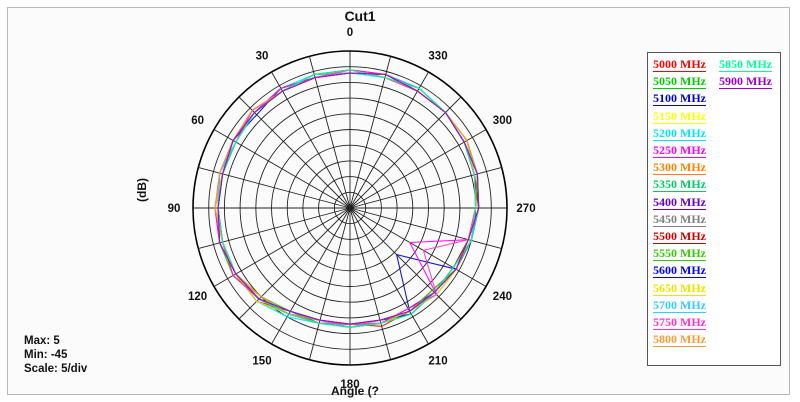 The width and height of the screenshot is (800, 402). What do you see at coordinates (46, 355) in the screenshot?
I see `stat-min: Min: -45` at bounding box center [46, 355].